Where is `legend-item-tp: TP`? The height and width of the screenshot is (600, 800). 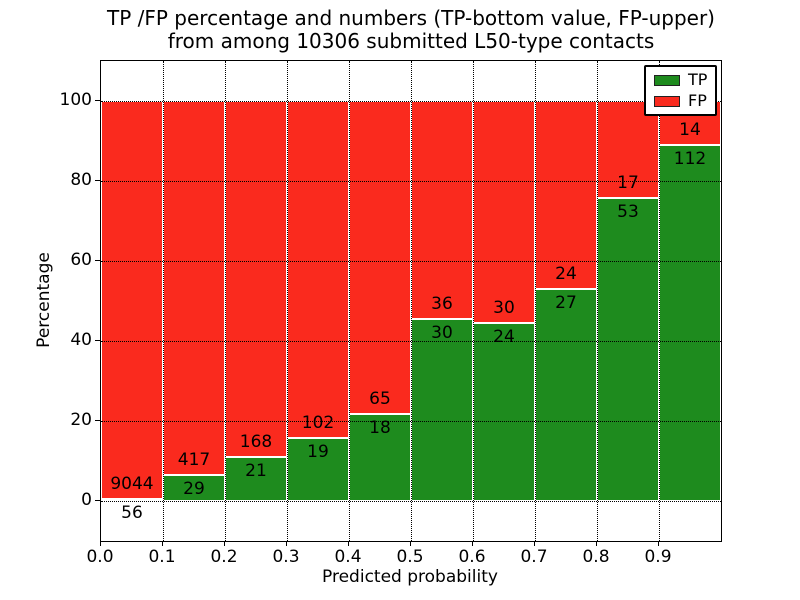 legend-item-tp: TP is located at coordinates (680, 80).